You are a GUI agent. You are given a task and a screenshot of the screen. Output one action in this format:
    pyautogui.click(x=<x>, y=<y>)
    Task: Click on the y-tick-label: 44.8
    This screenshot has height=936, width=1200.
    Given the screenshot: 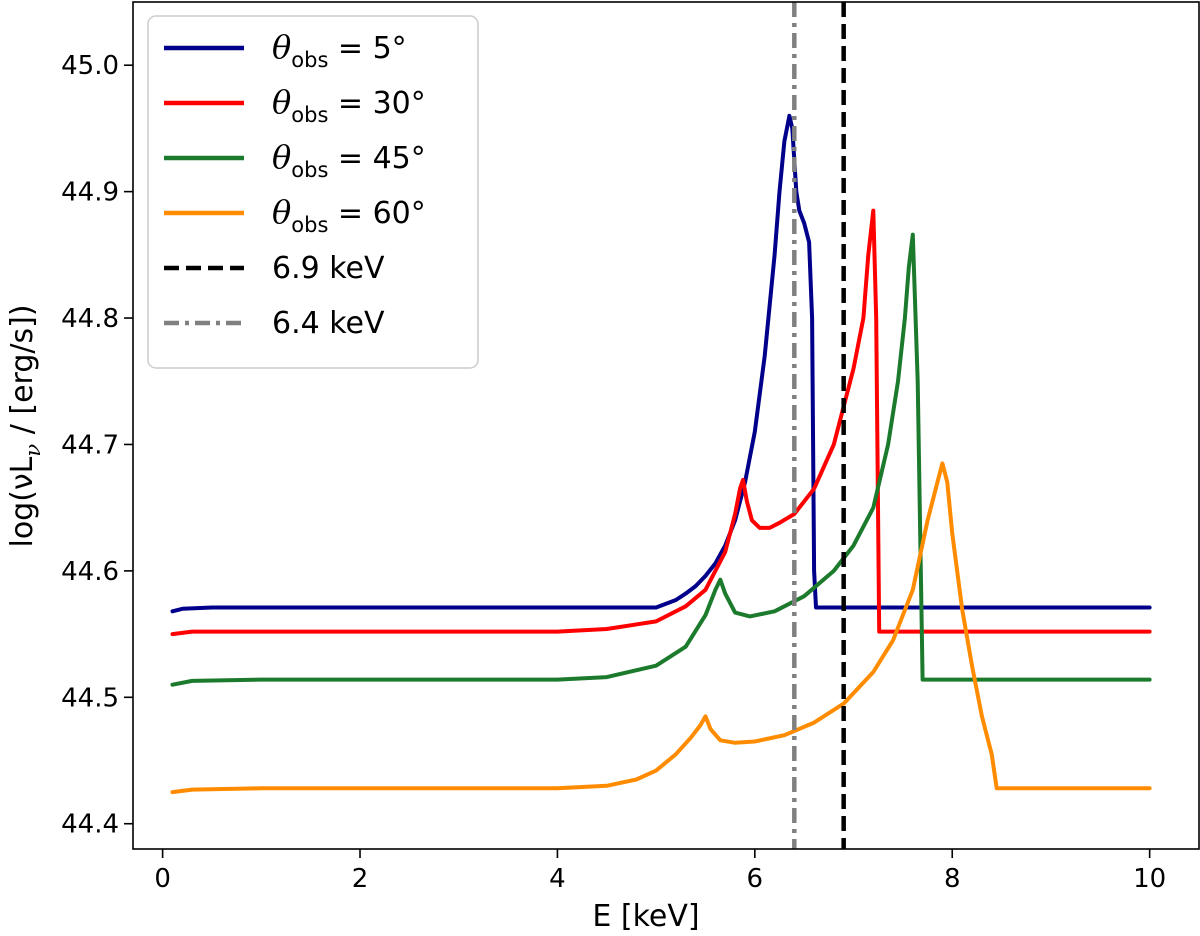 What is the action you would take?
    pyautogui.click(x=90, y=319)
    